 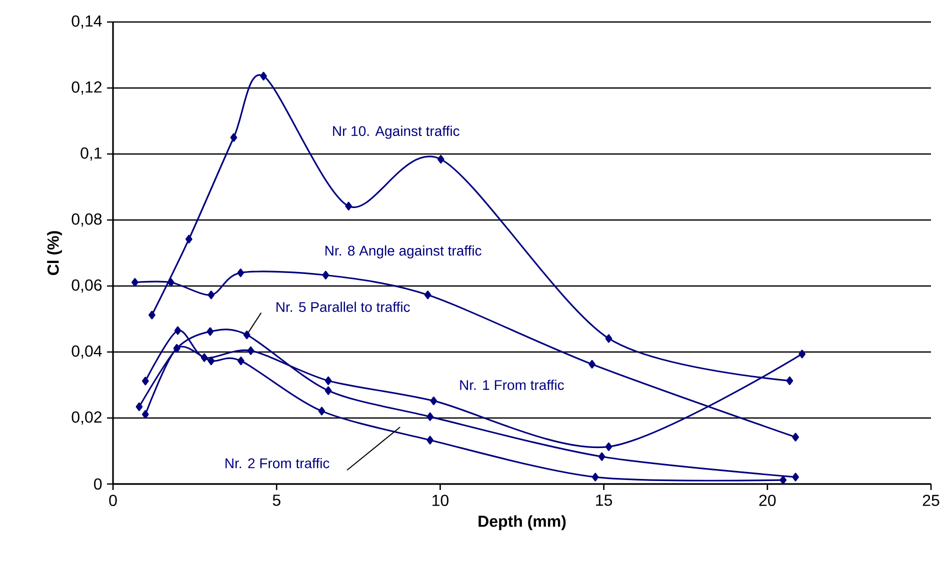 I want to click on x-tick-label: 15, so click(x=604, y=500).